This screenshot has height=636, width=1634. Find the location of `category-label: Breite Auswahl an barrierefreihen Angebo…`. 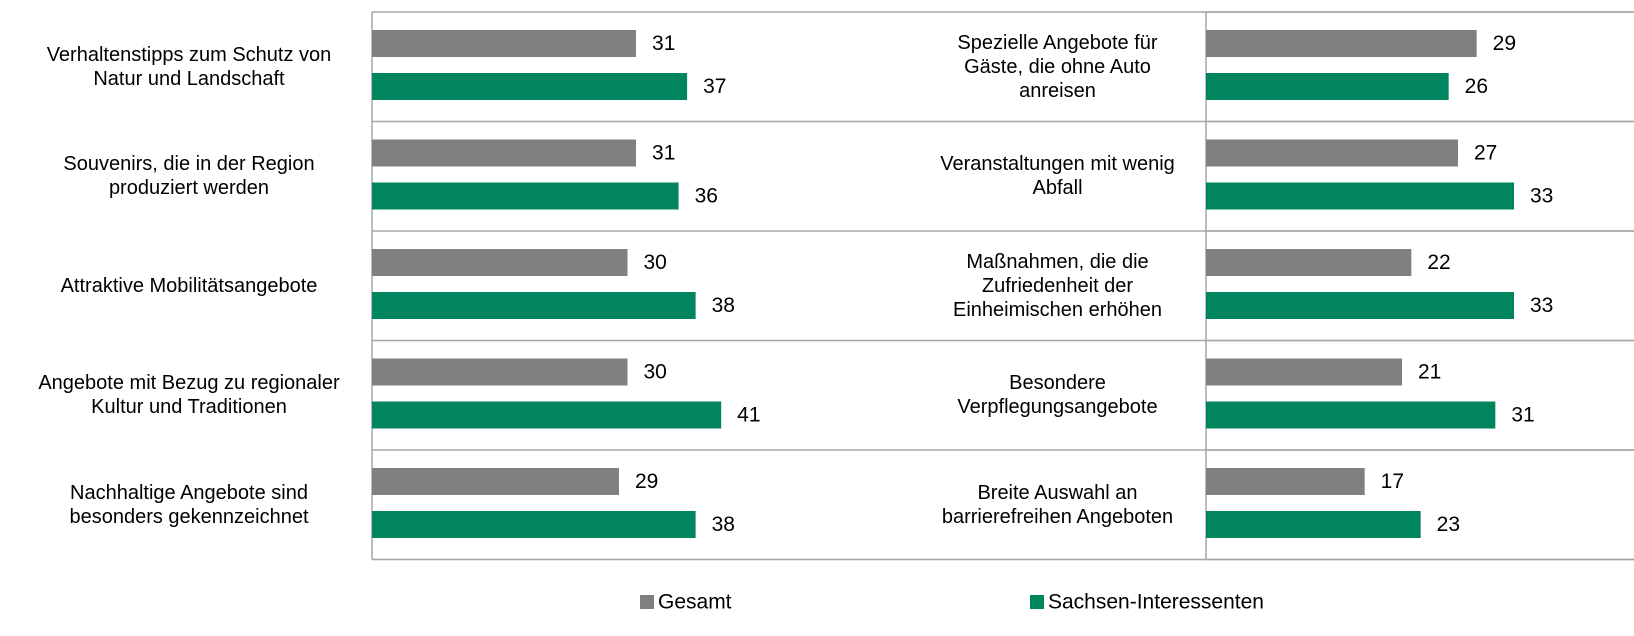

category-label: Breite Auswahl an barrierefreihen Angebo… is located at coordinates (1057, 504).